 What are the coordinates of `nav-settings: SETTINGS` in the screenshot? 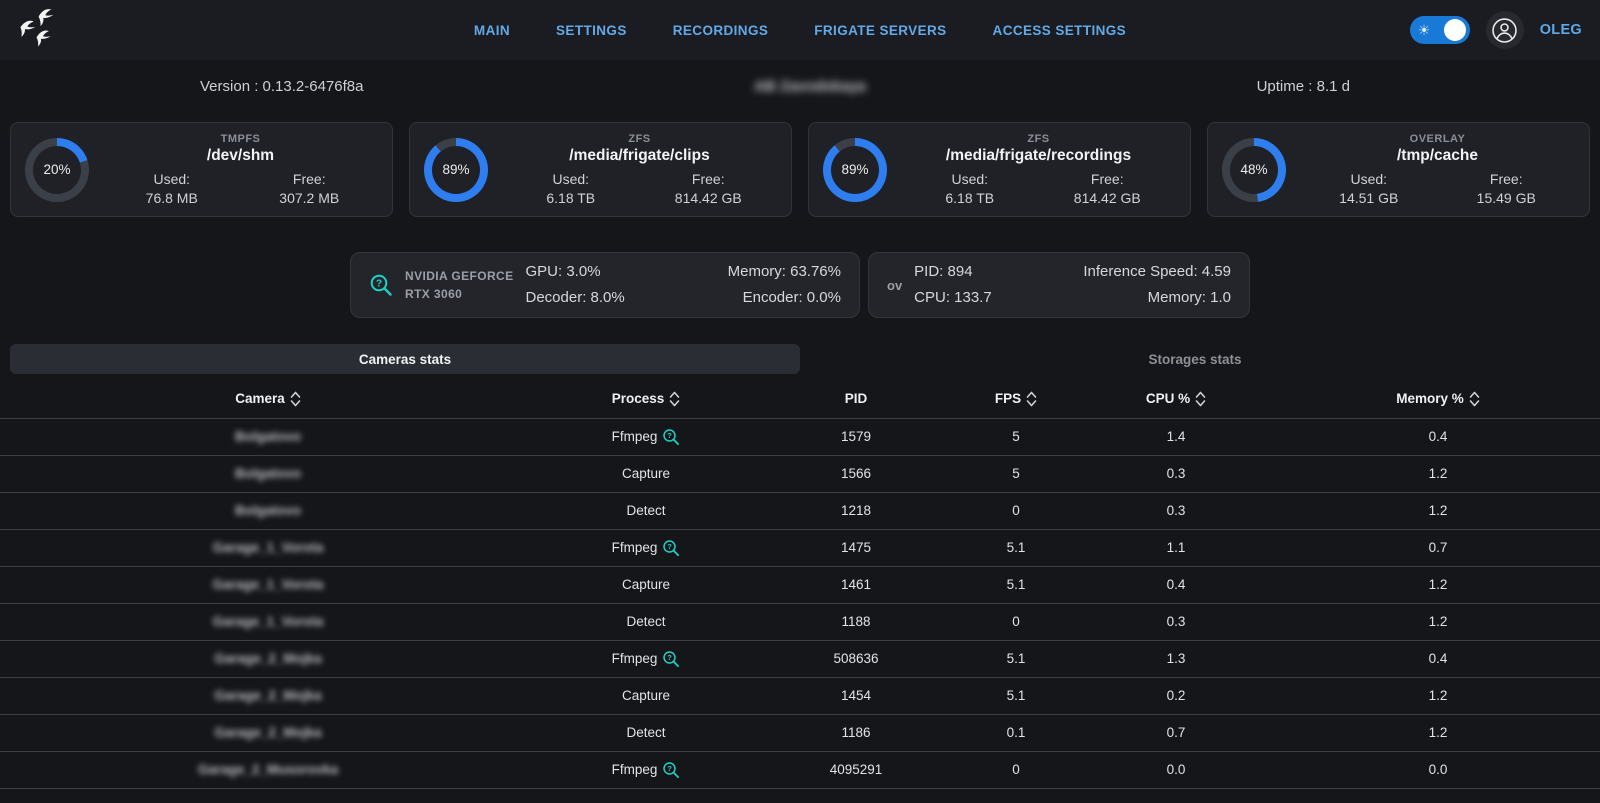 It's located at (591, 30).